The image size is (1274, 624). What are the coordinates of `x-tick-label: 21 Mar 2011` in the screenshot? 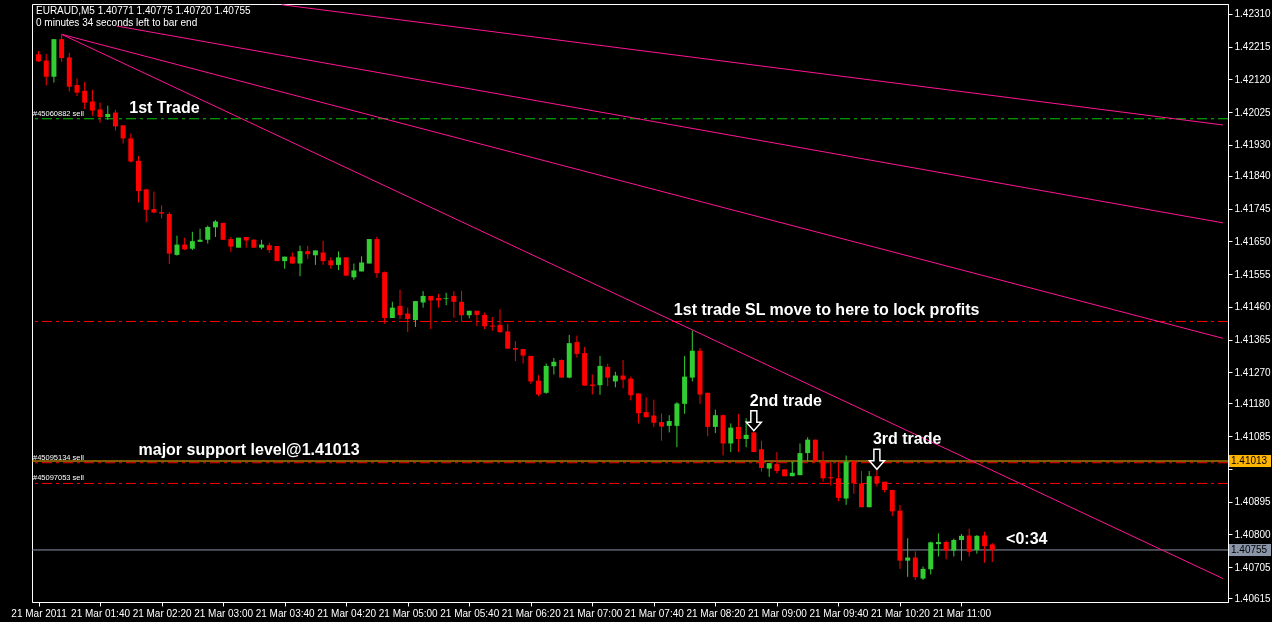 It's located at (39, 613).